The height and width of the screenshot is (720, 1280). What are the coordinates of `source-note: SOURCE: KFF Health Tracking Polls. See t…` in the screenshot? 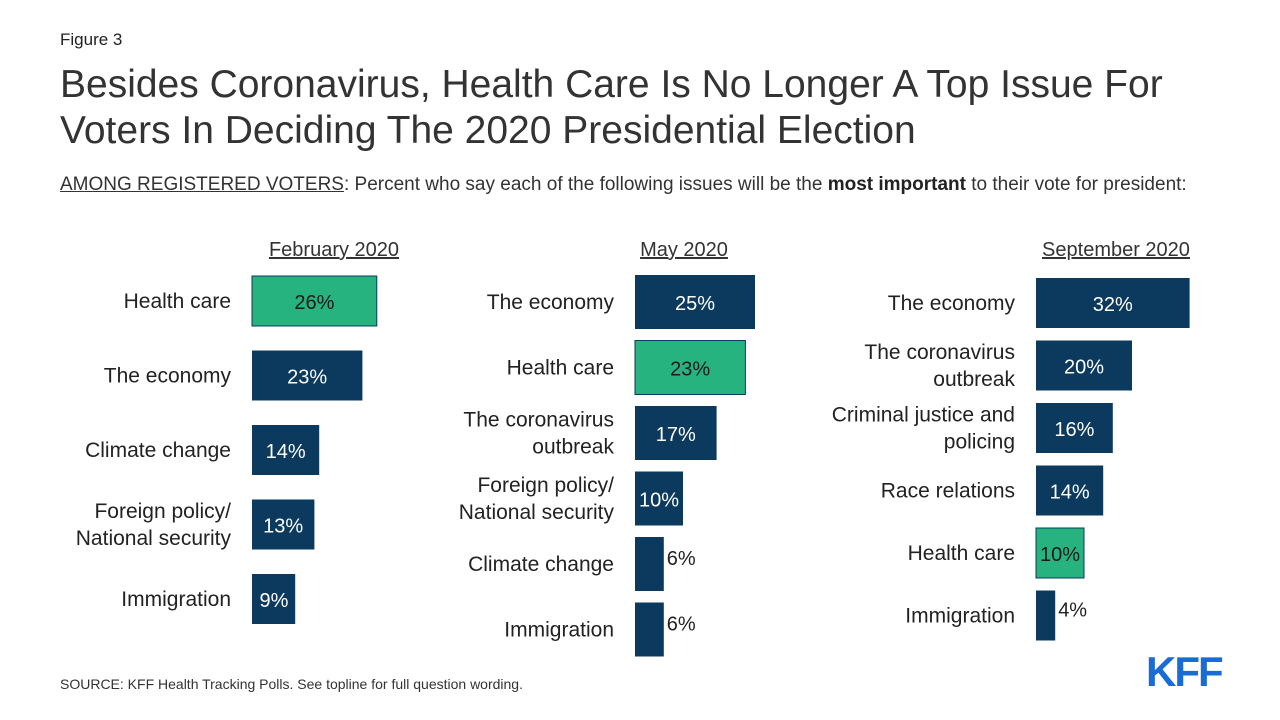 It's located at (291, 684).